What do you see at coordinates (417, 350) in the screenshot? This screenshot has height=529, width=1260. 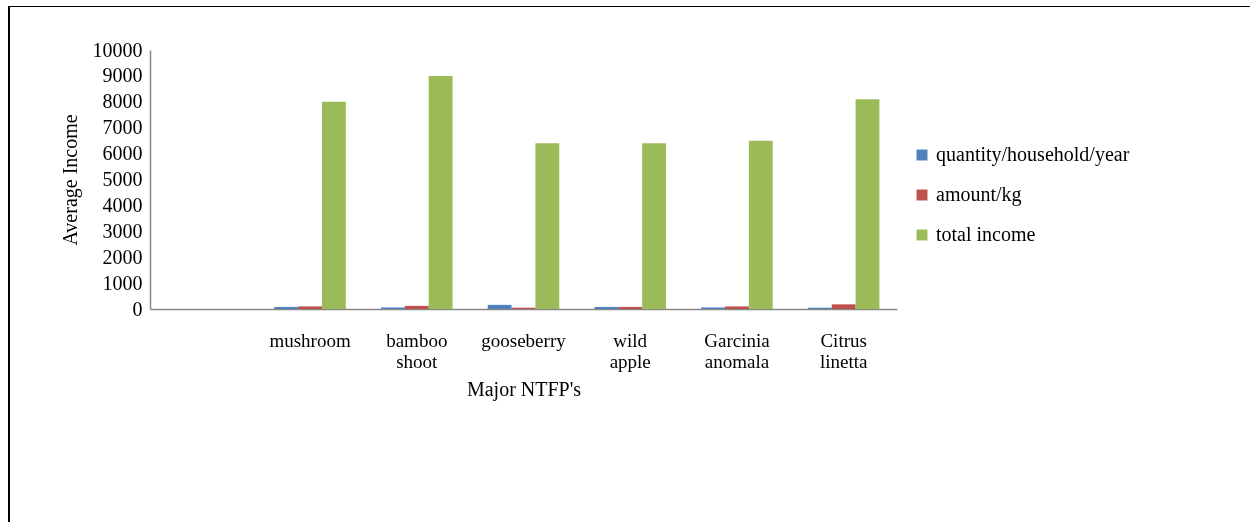 I see `x-tick-label: bamboo shoot` at bounding box center [417, 350].